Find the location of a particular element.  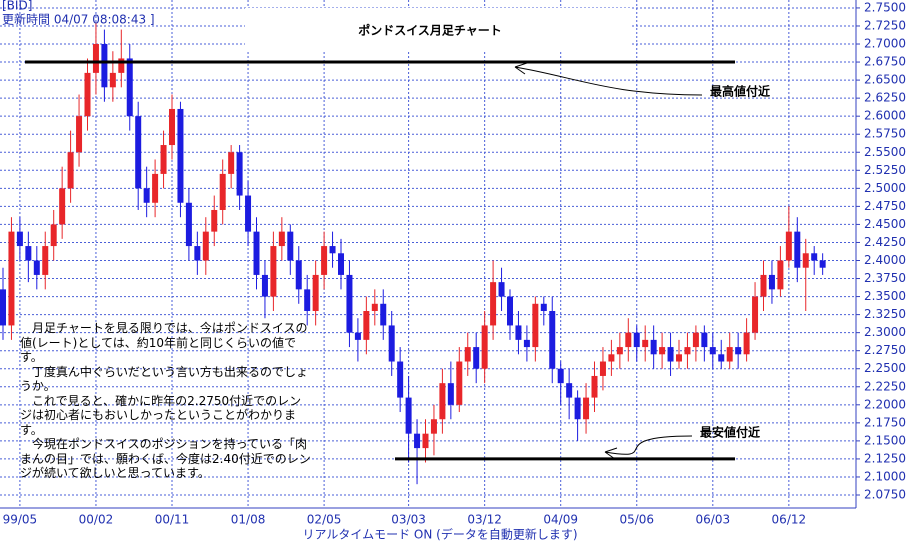

y-tick-label: 2.3000 is located at coordinates (885, 332).